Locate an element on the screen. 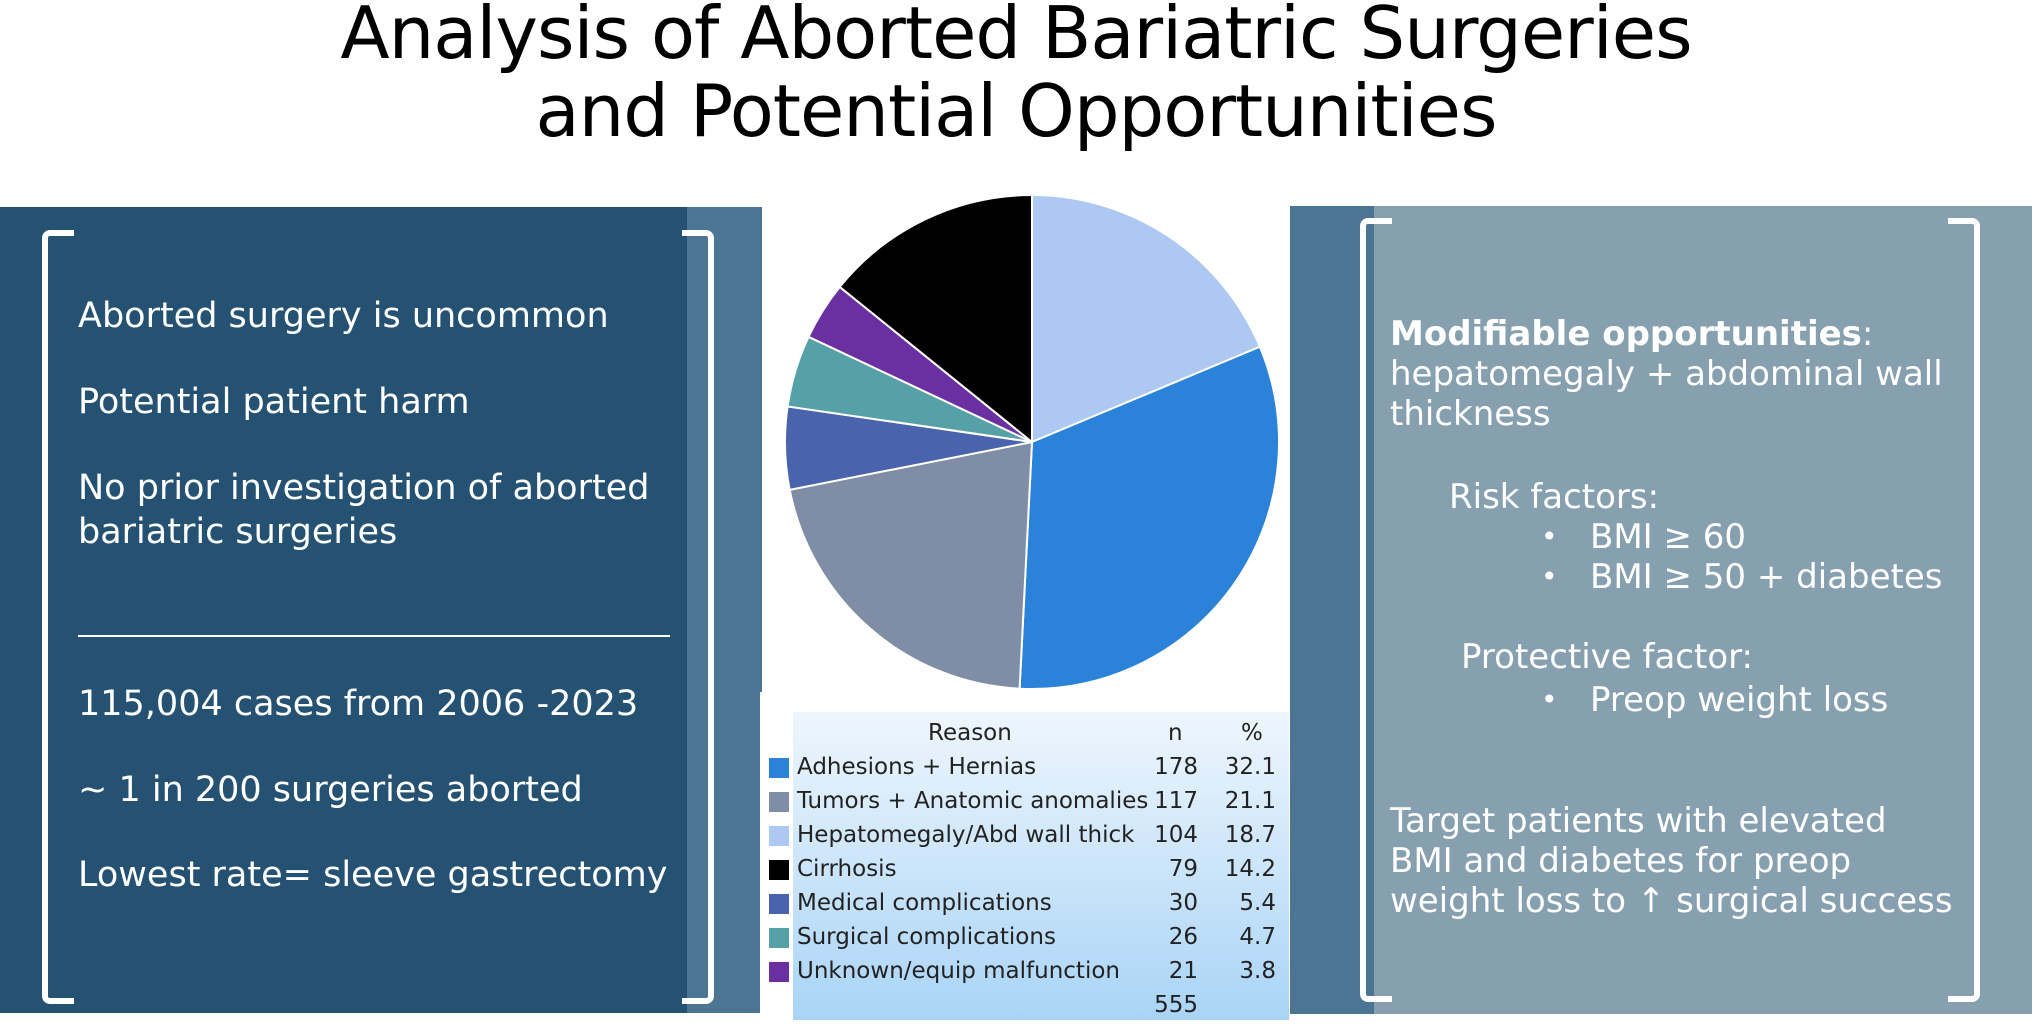 The image size is (2032, 1029). right-bracket-close is located at coordinates (1964, 610).